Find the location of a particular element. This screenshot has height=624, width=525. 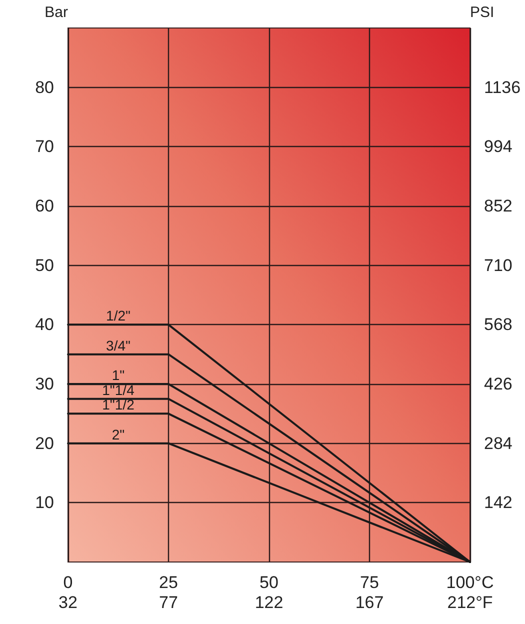

y-tick-label: 30 is located at coordinates (44, 384).